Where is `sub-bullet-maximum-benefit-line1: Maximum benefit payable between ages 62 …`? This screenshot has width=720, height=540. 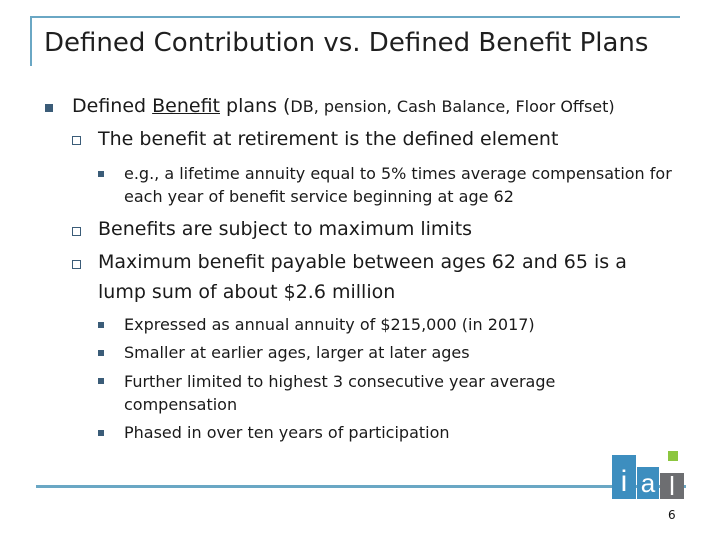
sub-bullet-maximum-benefit-line1: Maximum benefit payable between ages 62 … is located at coordinates (362, 262).